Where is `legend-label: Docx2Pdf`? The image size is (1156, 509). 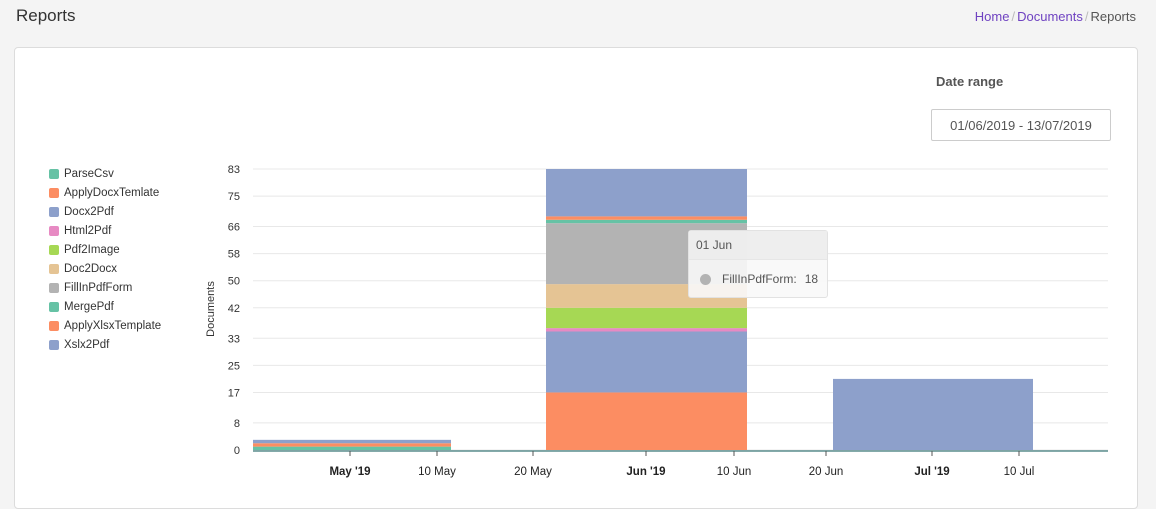
legend-label: Docx2Pdf is located at coordinates (89, 211).